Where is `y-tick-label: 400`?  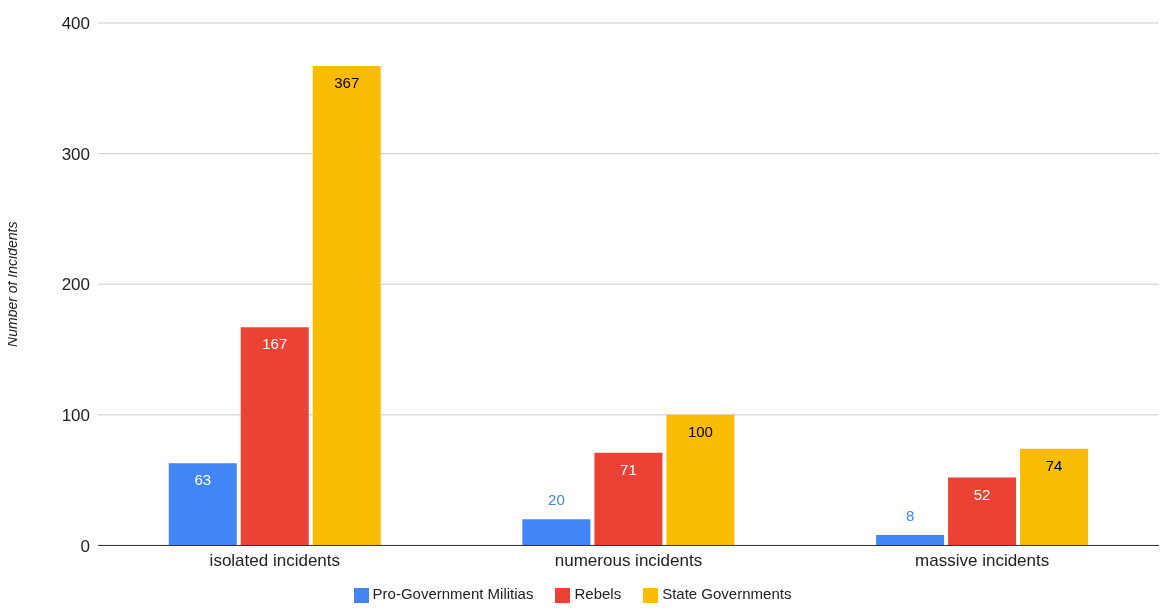
y-tick-label: 400 is located at coordinates (75, 24).